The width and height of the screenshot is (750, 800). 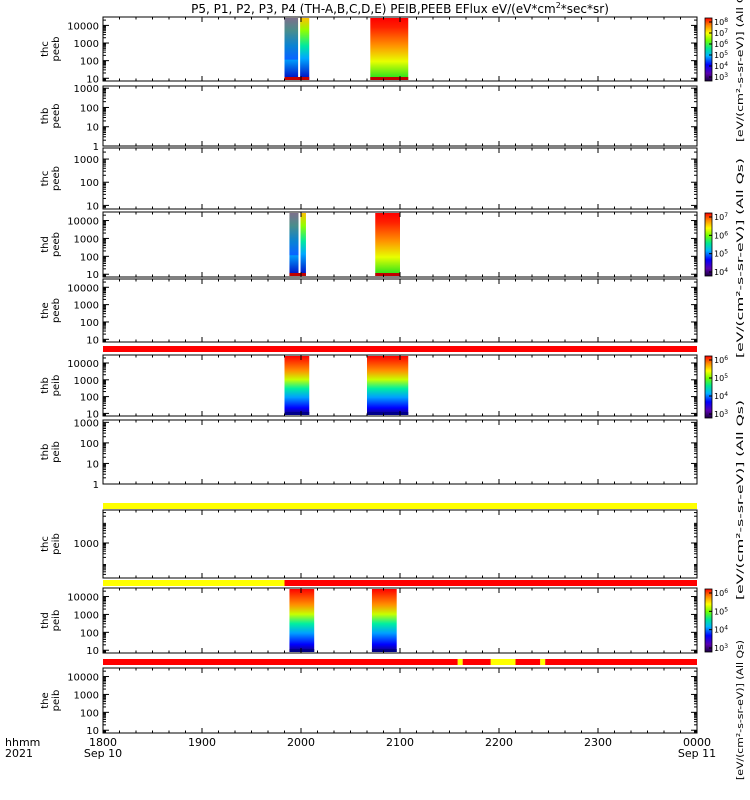 I want to click on colorbar-tick-label: 10⁷, so click(x=721, y=217).